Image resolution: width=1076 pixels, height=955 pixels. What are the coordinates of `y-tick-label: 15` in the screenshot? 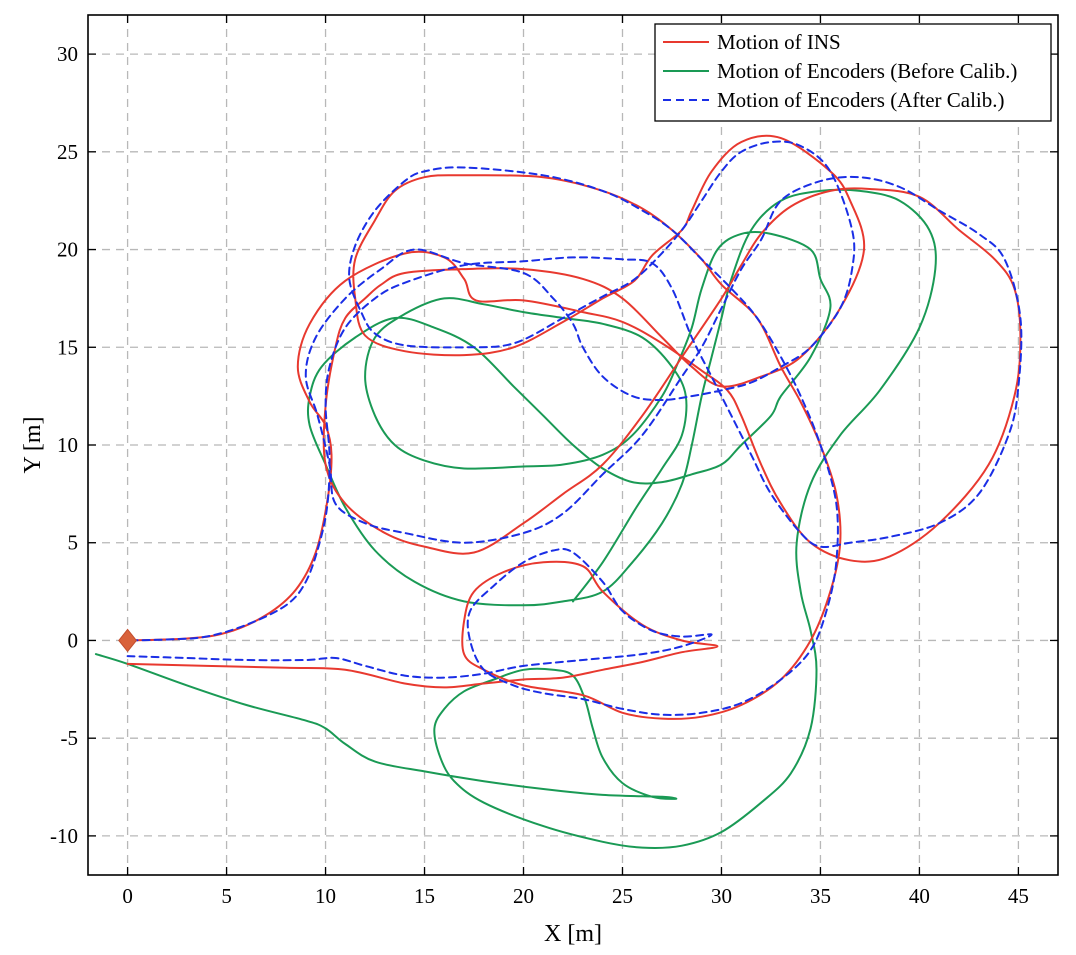 It's located at (67, 347).